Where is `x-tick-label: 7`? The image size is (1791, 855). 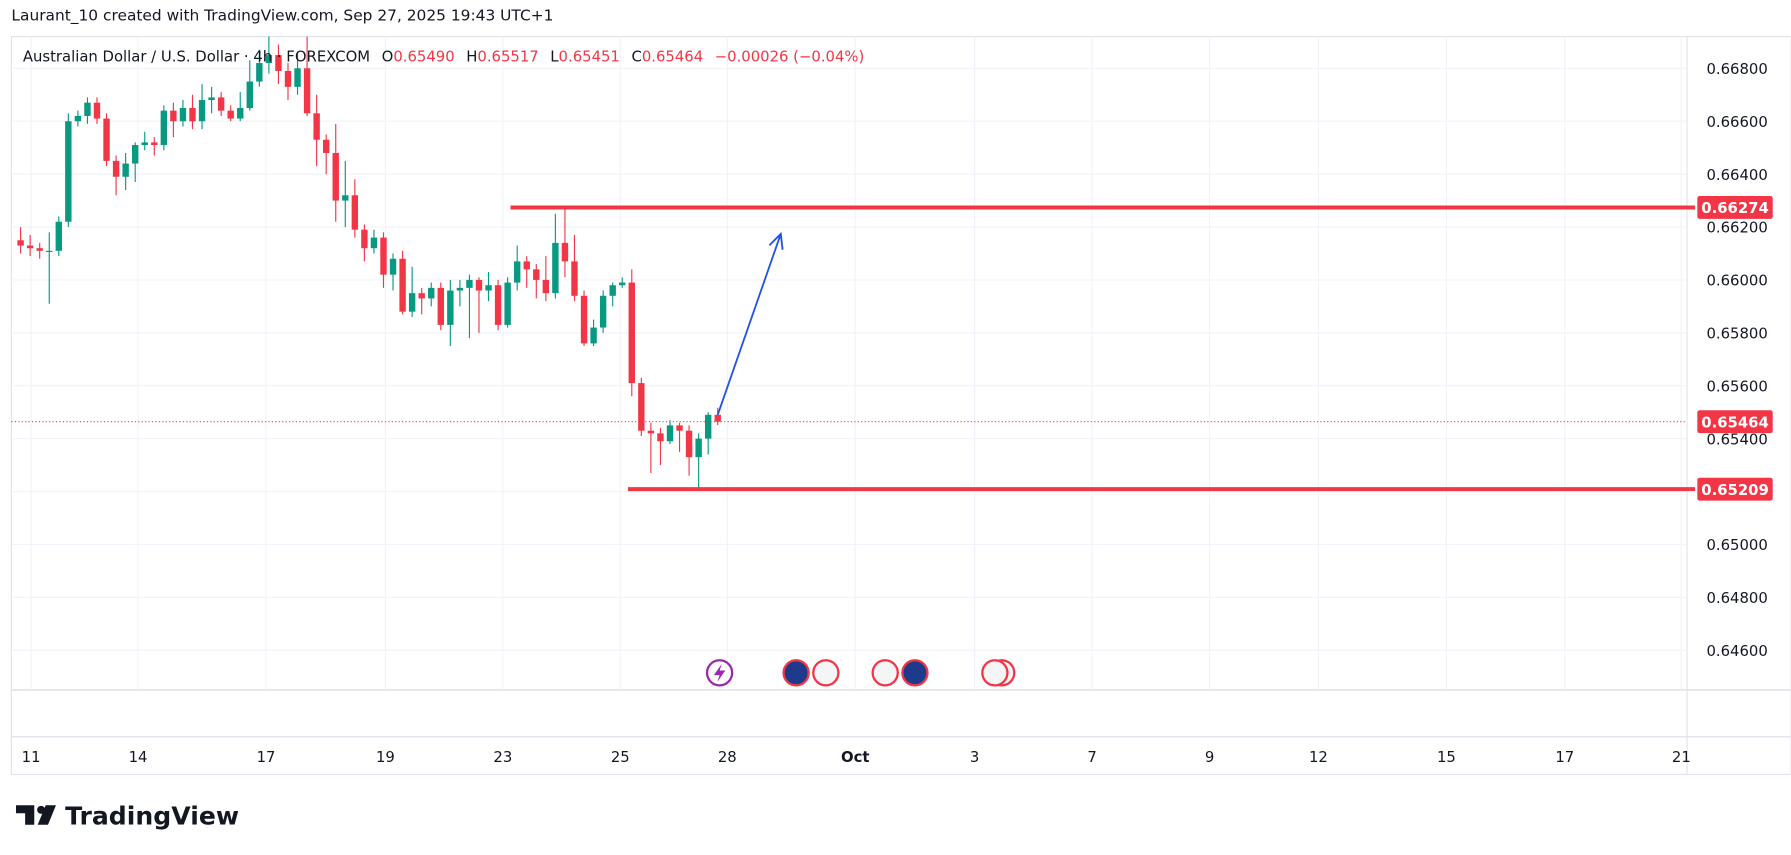 x-tick-label: 7 is located at coordinates (1091, 757).